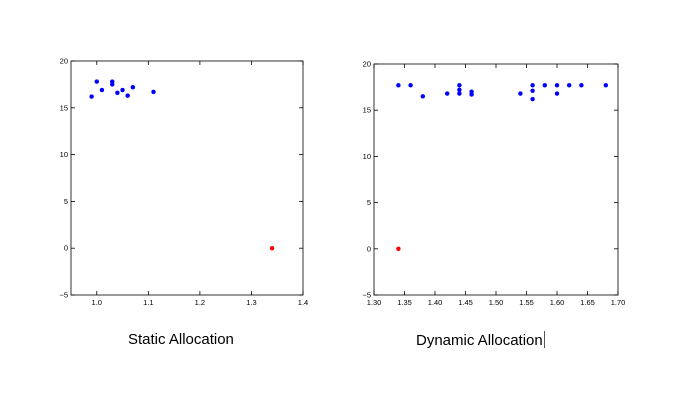  Describe the element at coordinates (97, 302) in the screenshot. I see `x-tick-label: 1.0` at that location.